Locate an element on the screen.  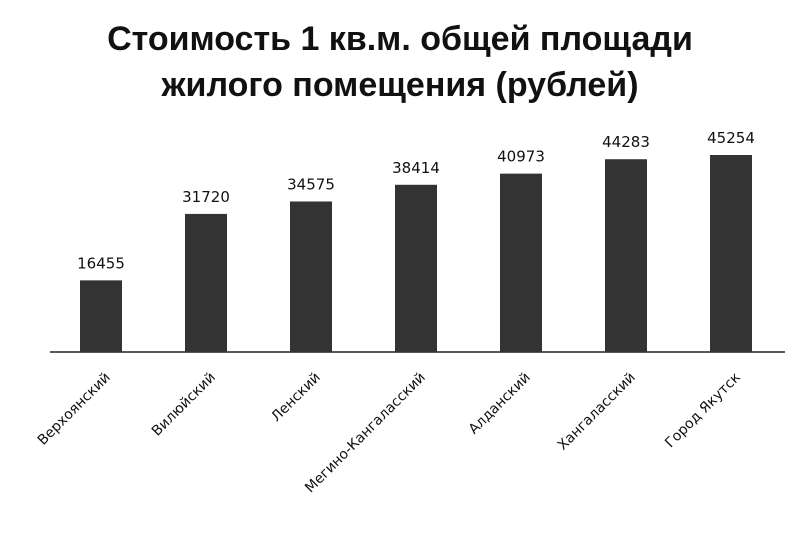
value-label: 45254 is located at coordinates (731, 138).